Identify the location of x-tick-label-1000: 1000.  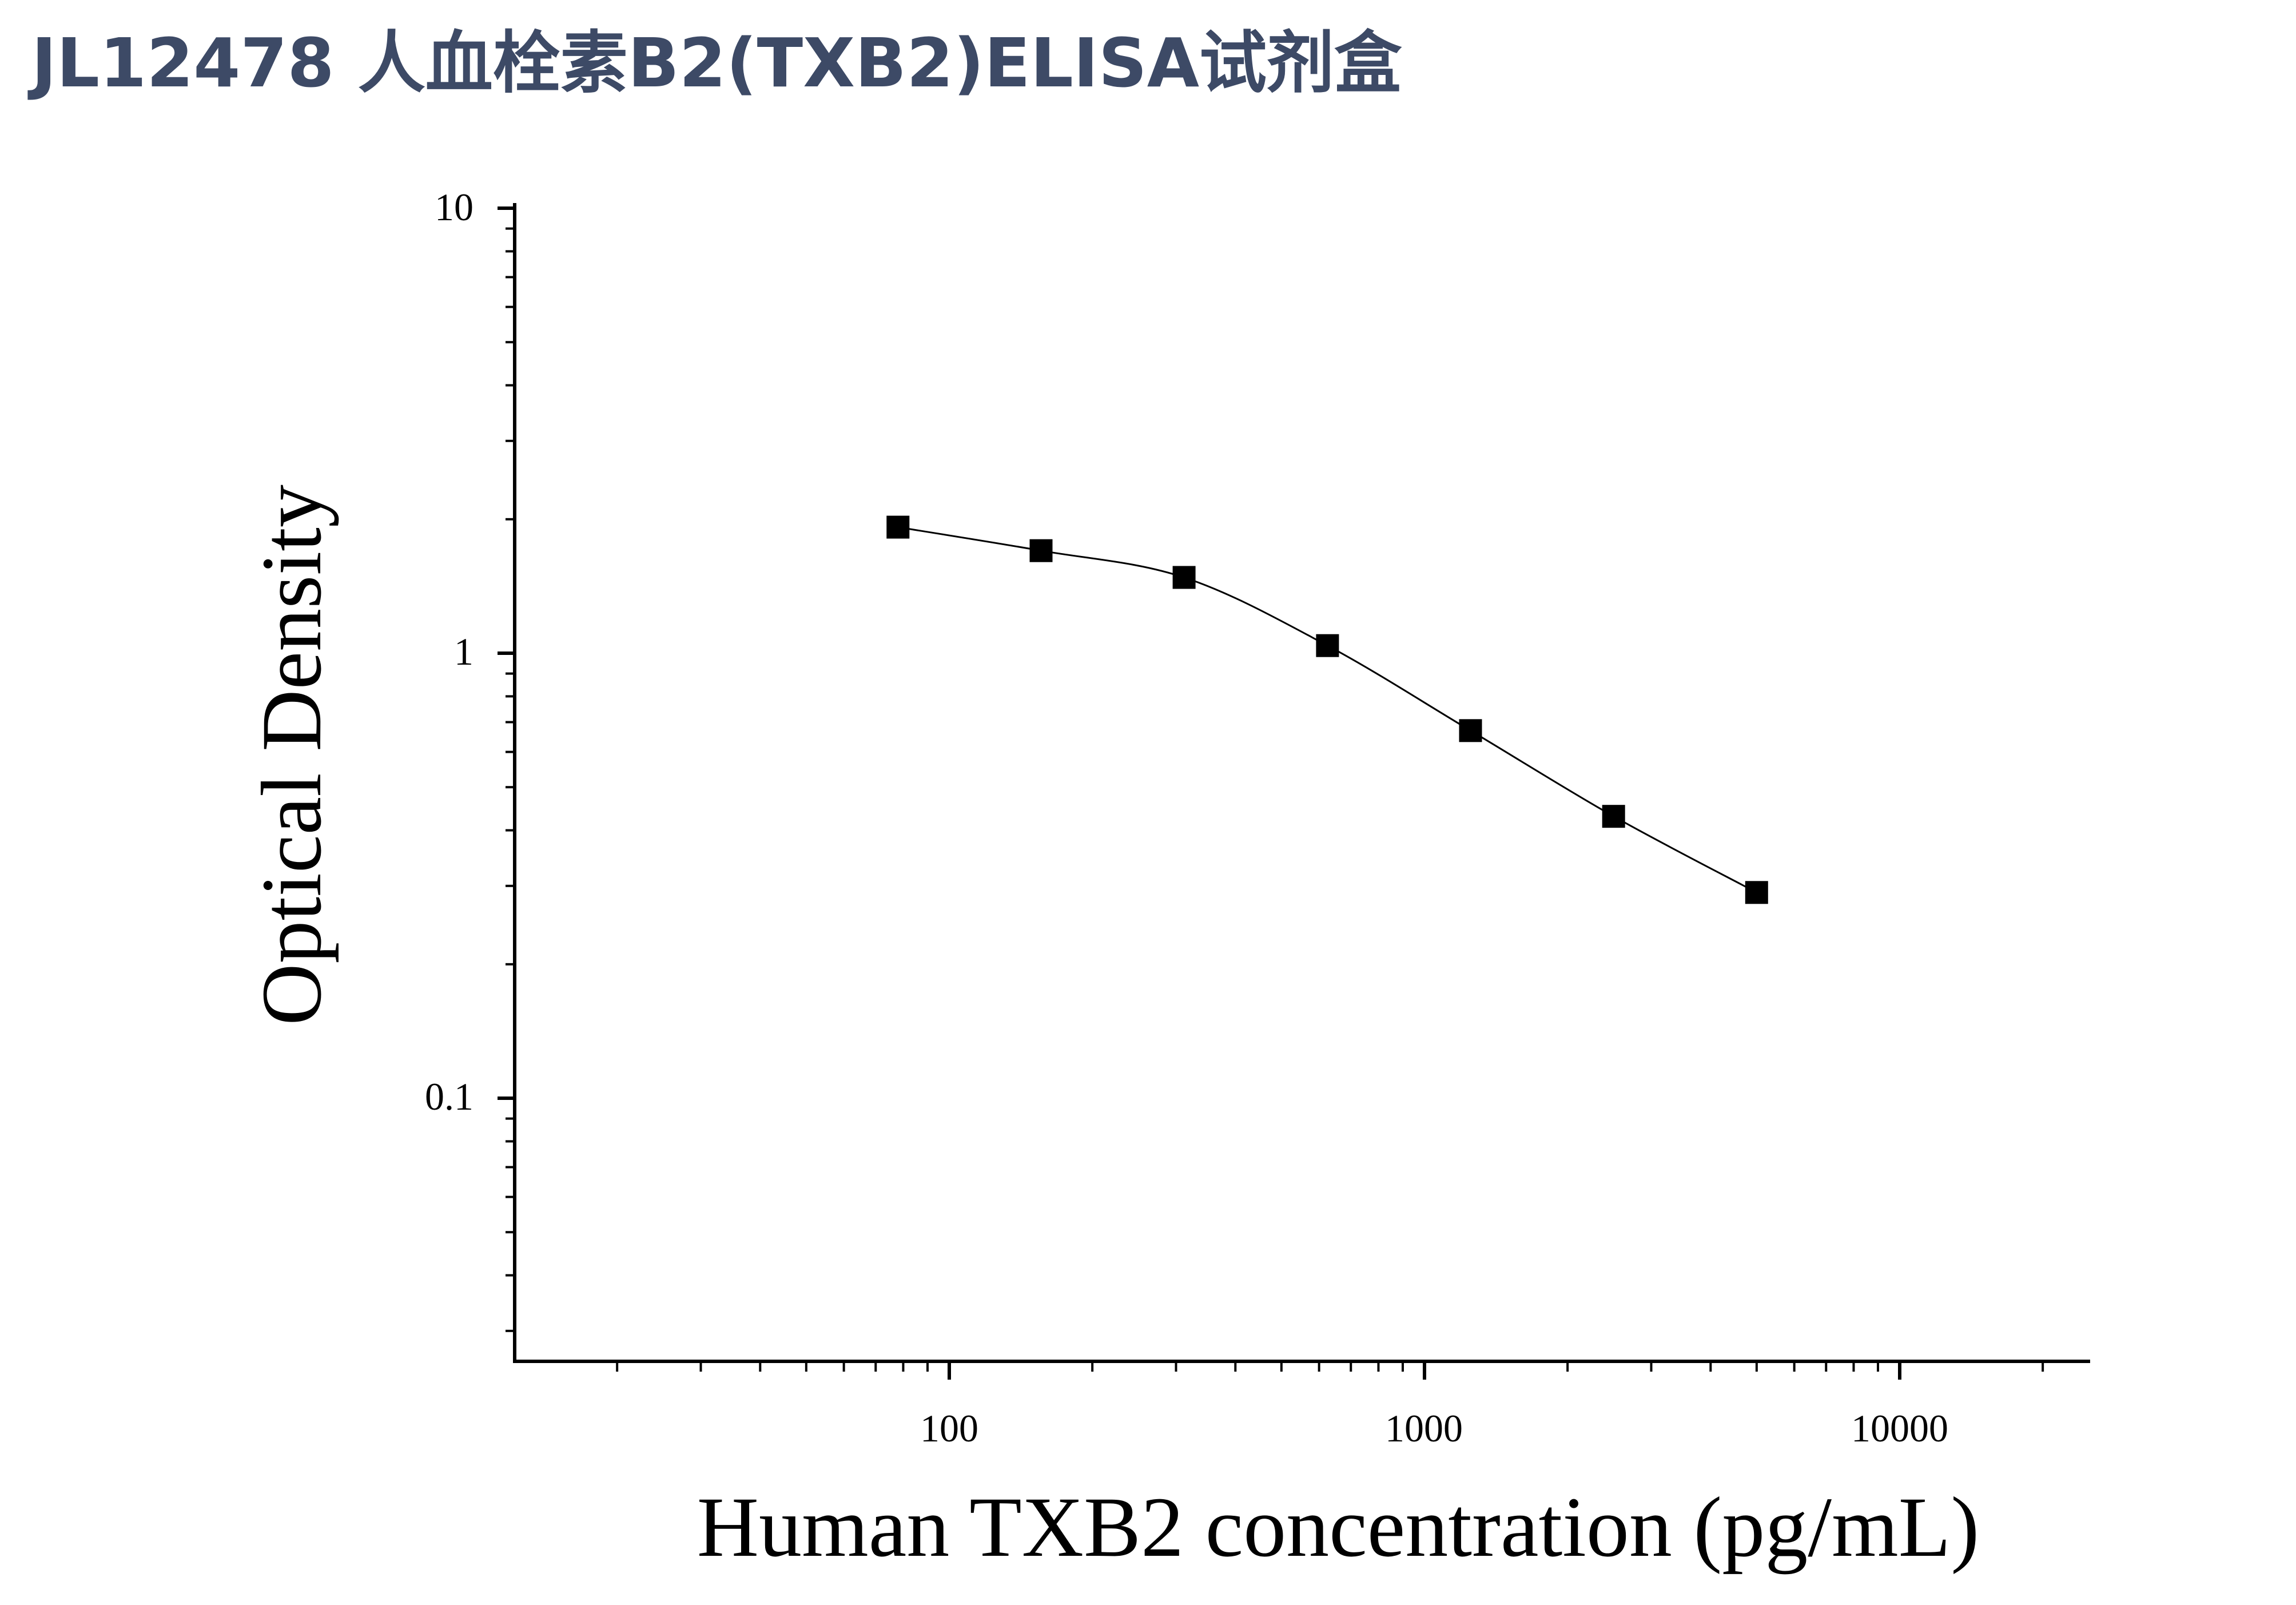
(1424, 1428).